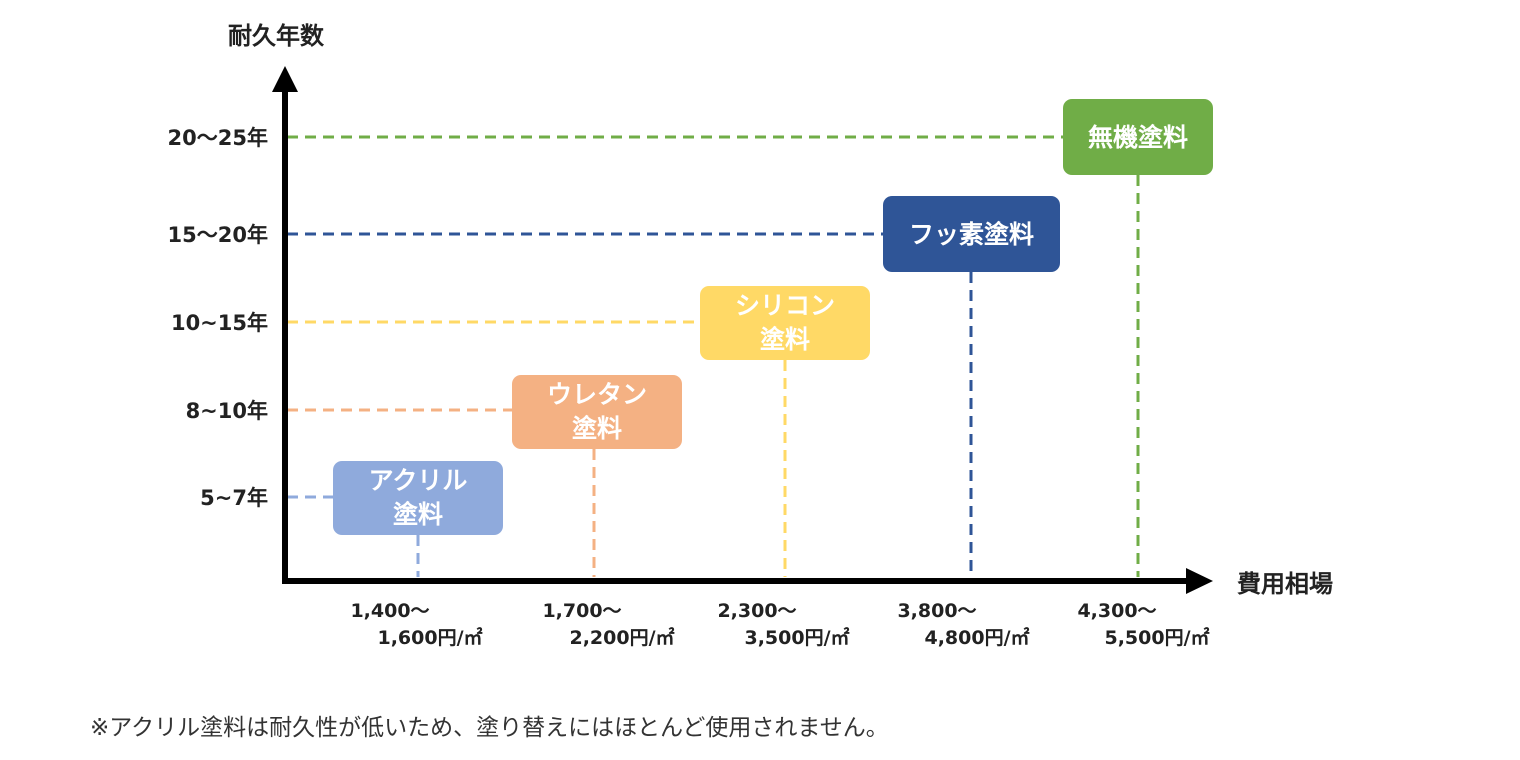 The height and width of the screenshot is (760, 1520). What do you see at coordinates (785, 305) in the screenshot?
I see `series-label-line-1: シリコン` at bounding box center [785, 305].